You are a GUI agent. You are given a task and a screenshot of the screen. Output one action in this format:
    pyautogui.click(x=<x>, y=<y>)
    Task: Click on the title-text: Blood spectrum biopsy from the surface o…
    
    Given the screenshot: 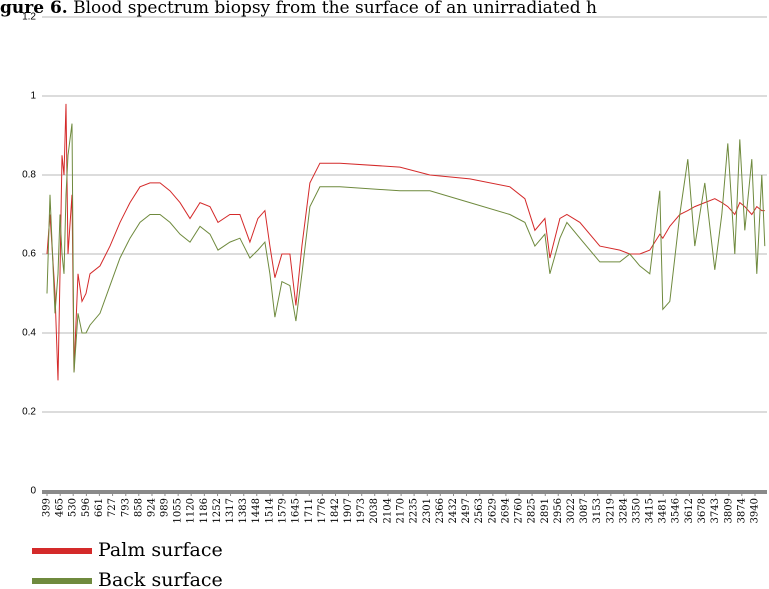 What is the action you would take?
    pyautogui.click(x=335, y=9)
    